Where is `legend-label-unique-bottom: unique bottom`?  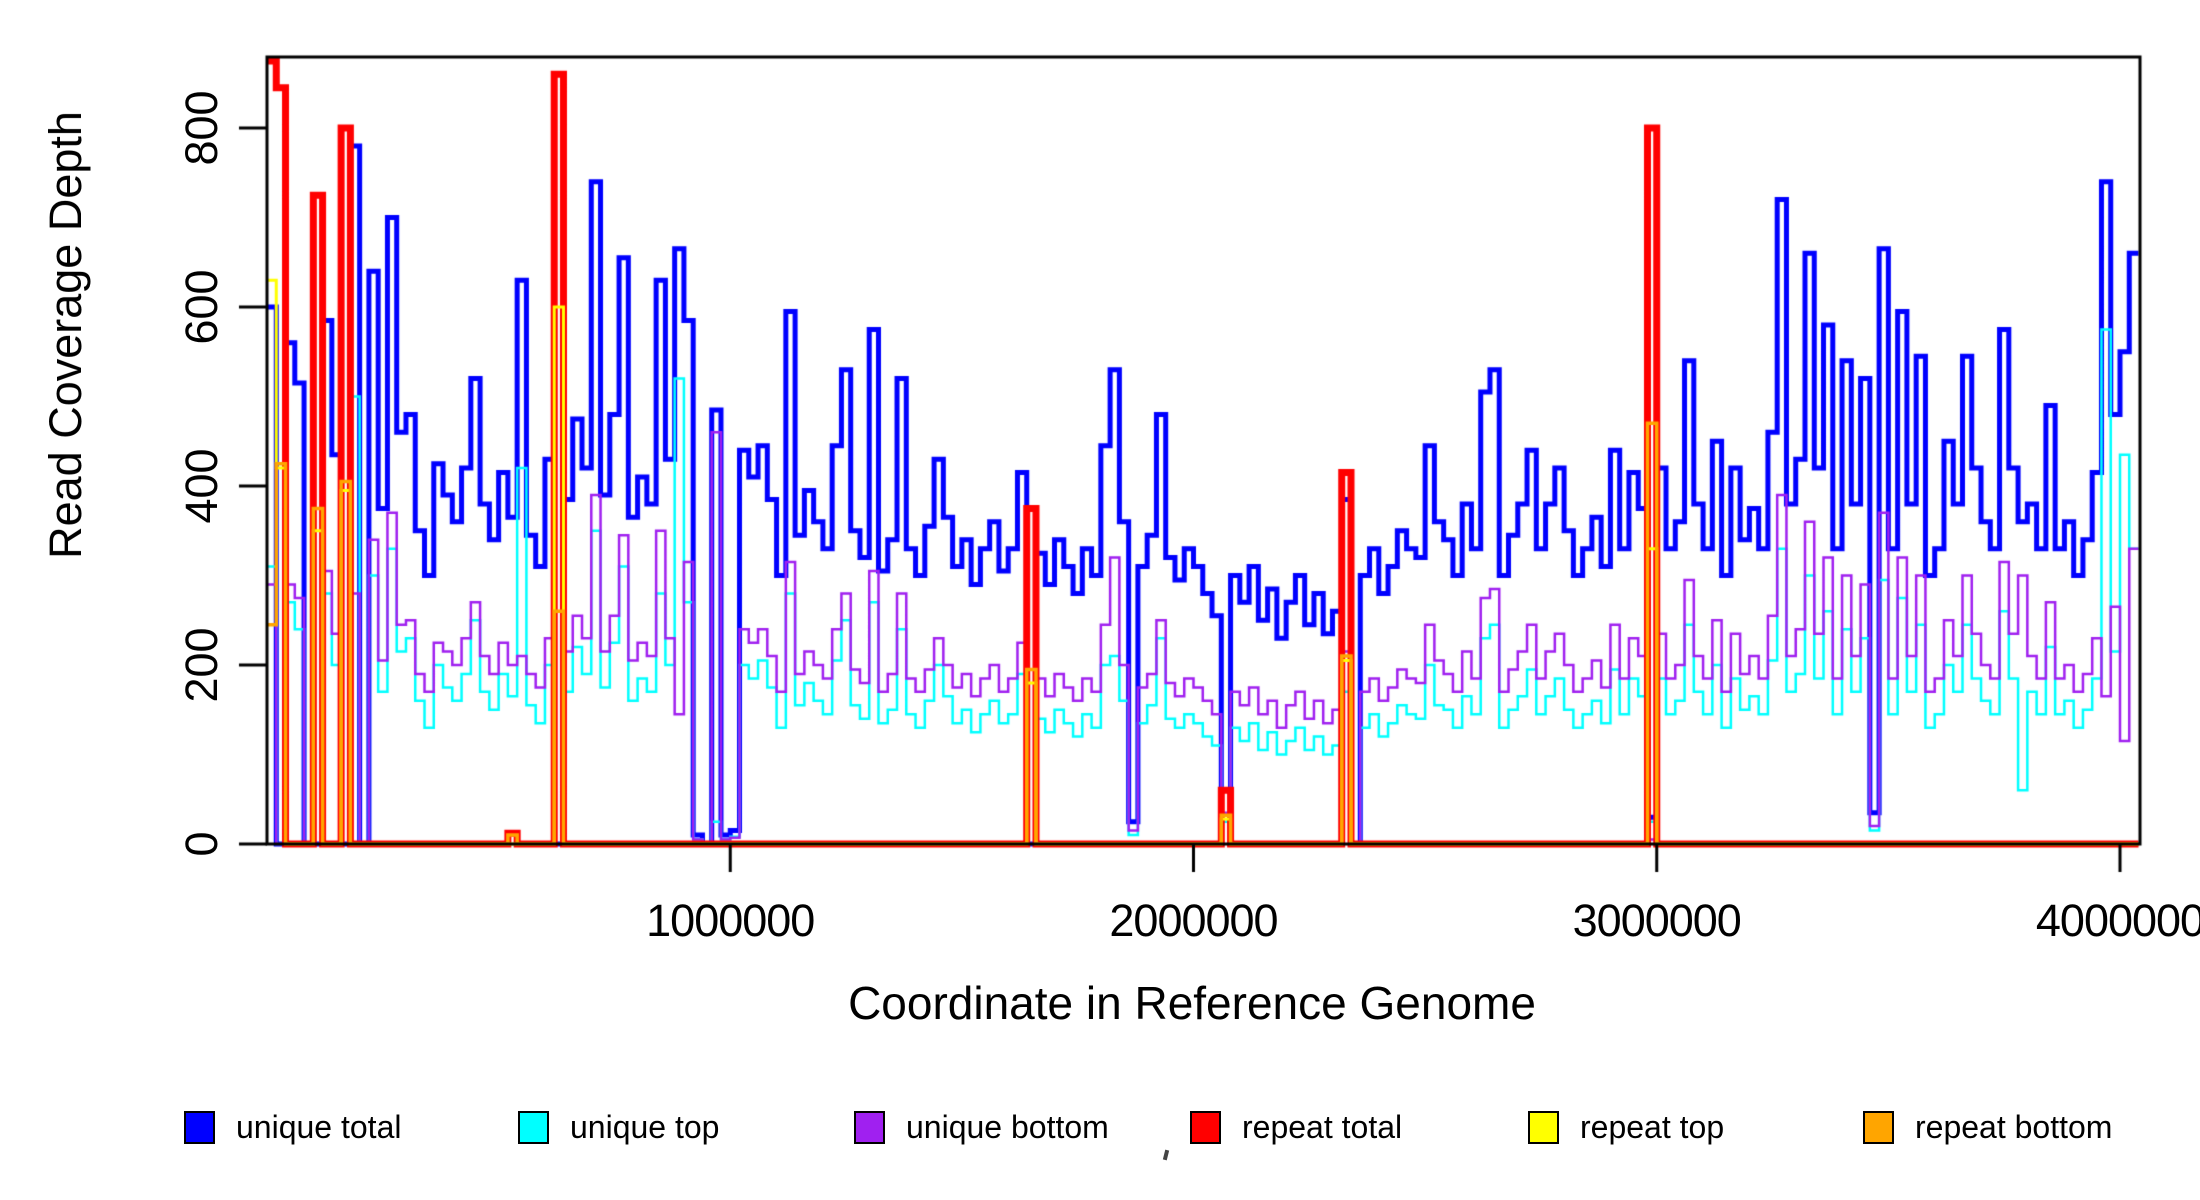
legend-label-unique-bottom: unique bottom is located at coordinates (1007, 1127).